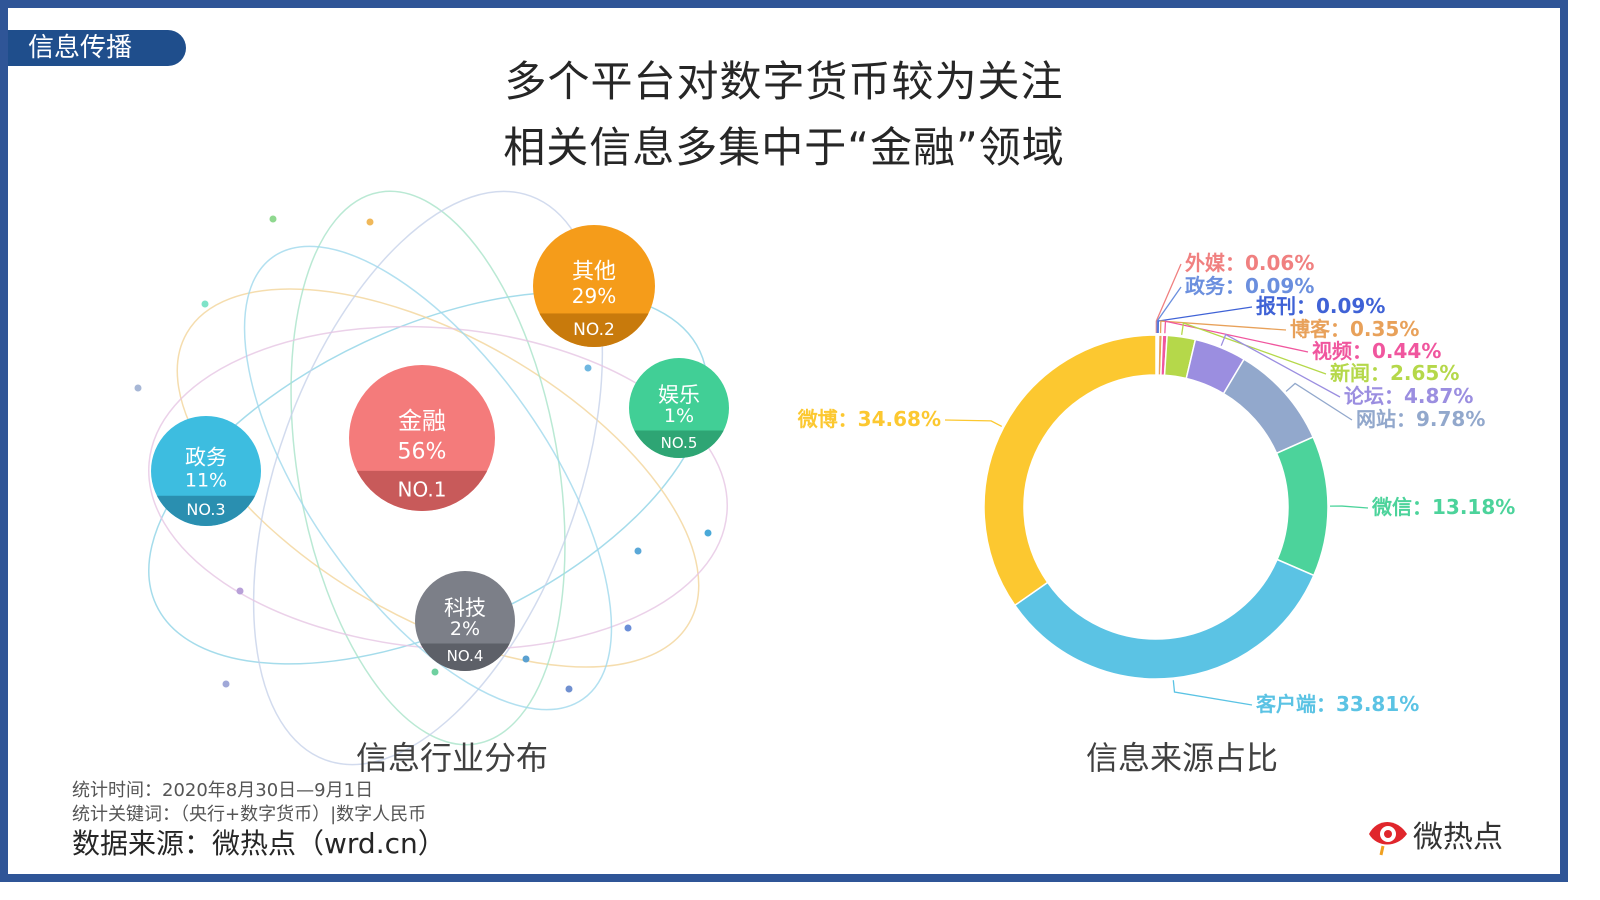  What do you see at coordinates (1181, 758) in the screenshot?
I see `donut-chart-caption: 信息来源占比` at bounding box center [1181, 758].